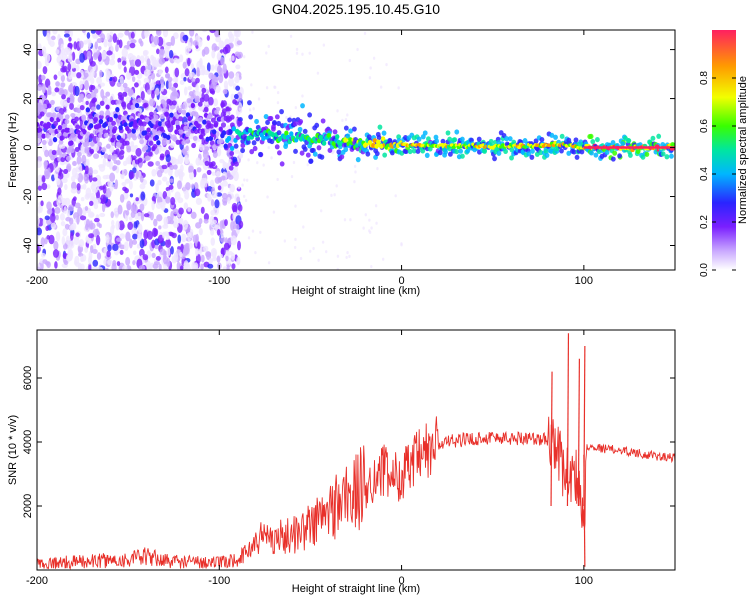  I want to click on colorbar-tick-label: 0.4, so click(704, 174).